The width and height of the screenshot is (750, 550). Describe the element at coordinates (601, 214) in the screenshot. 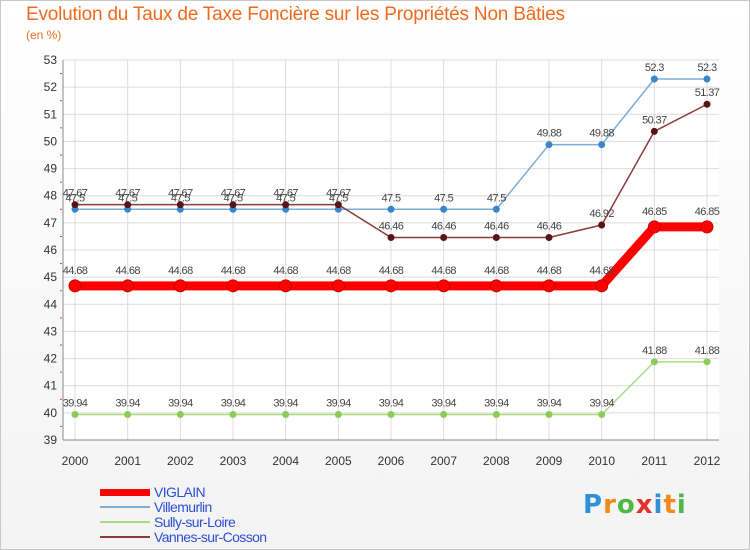

I see `data-label-vannes-sur-cosson: 46.92` at that location.